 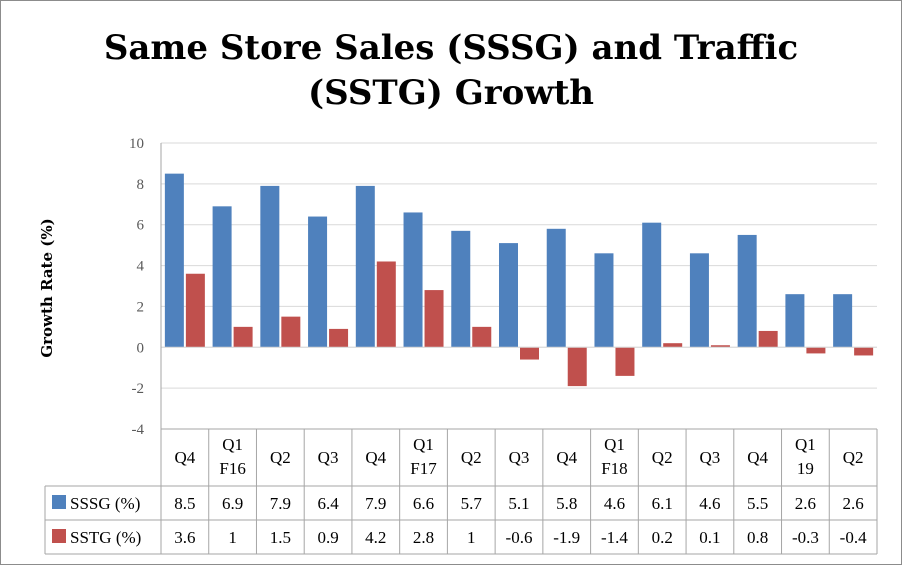 What do you see at coordinates (145, 287) in the screenshot?
I see `y-axis: 10 8 6 4 2 0 -2 -4` at bounding box center [145, 287].